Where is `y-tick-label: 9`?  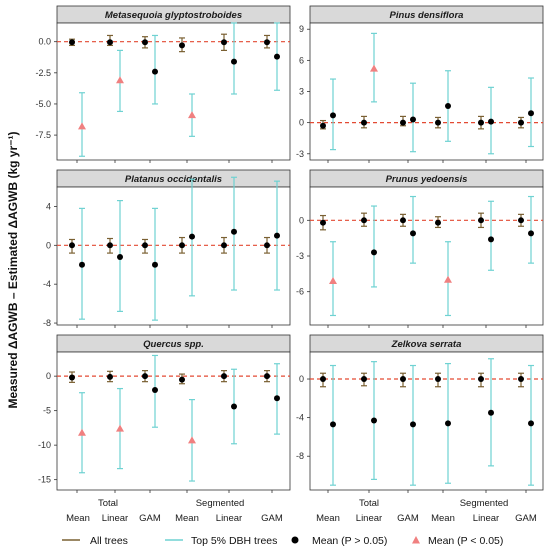
y-tick-label: 9 is located at coordinates (301, 29).